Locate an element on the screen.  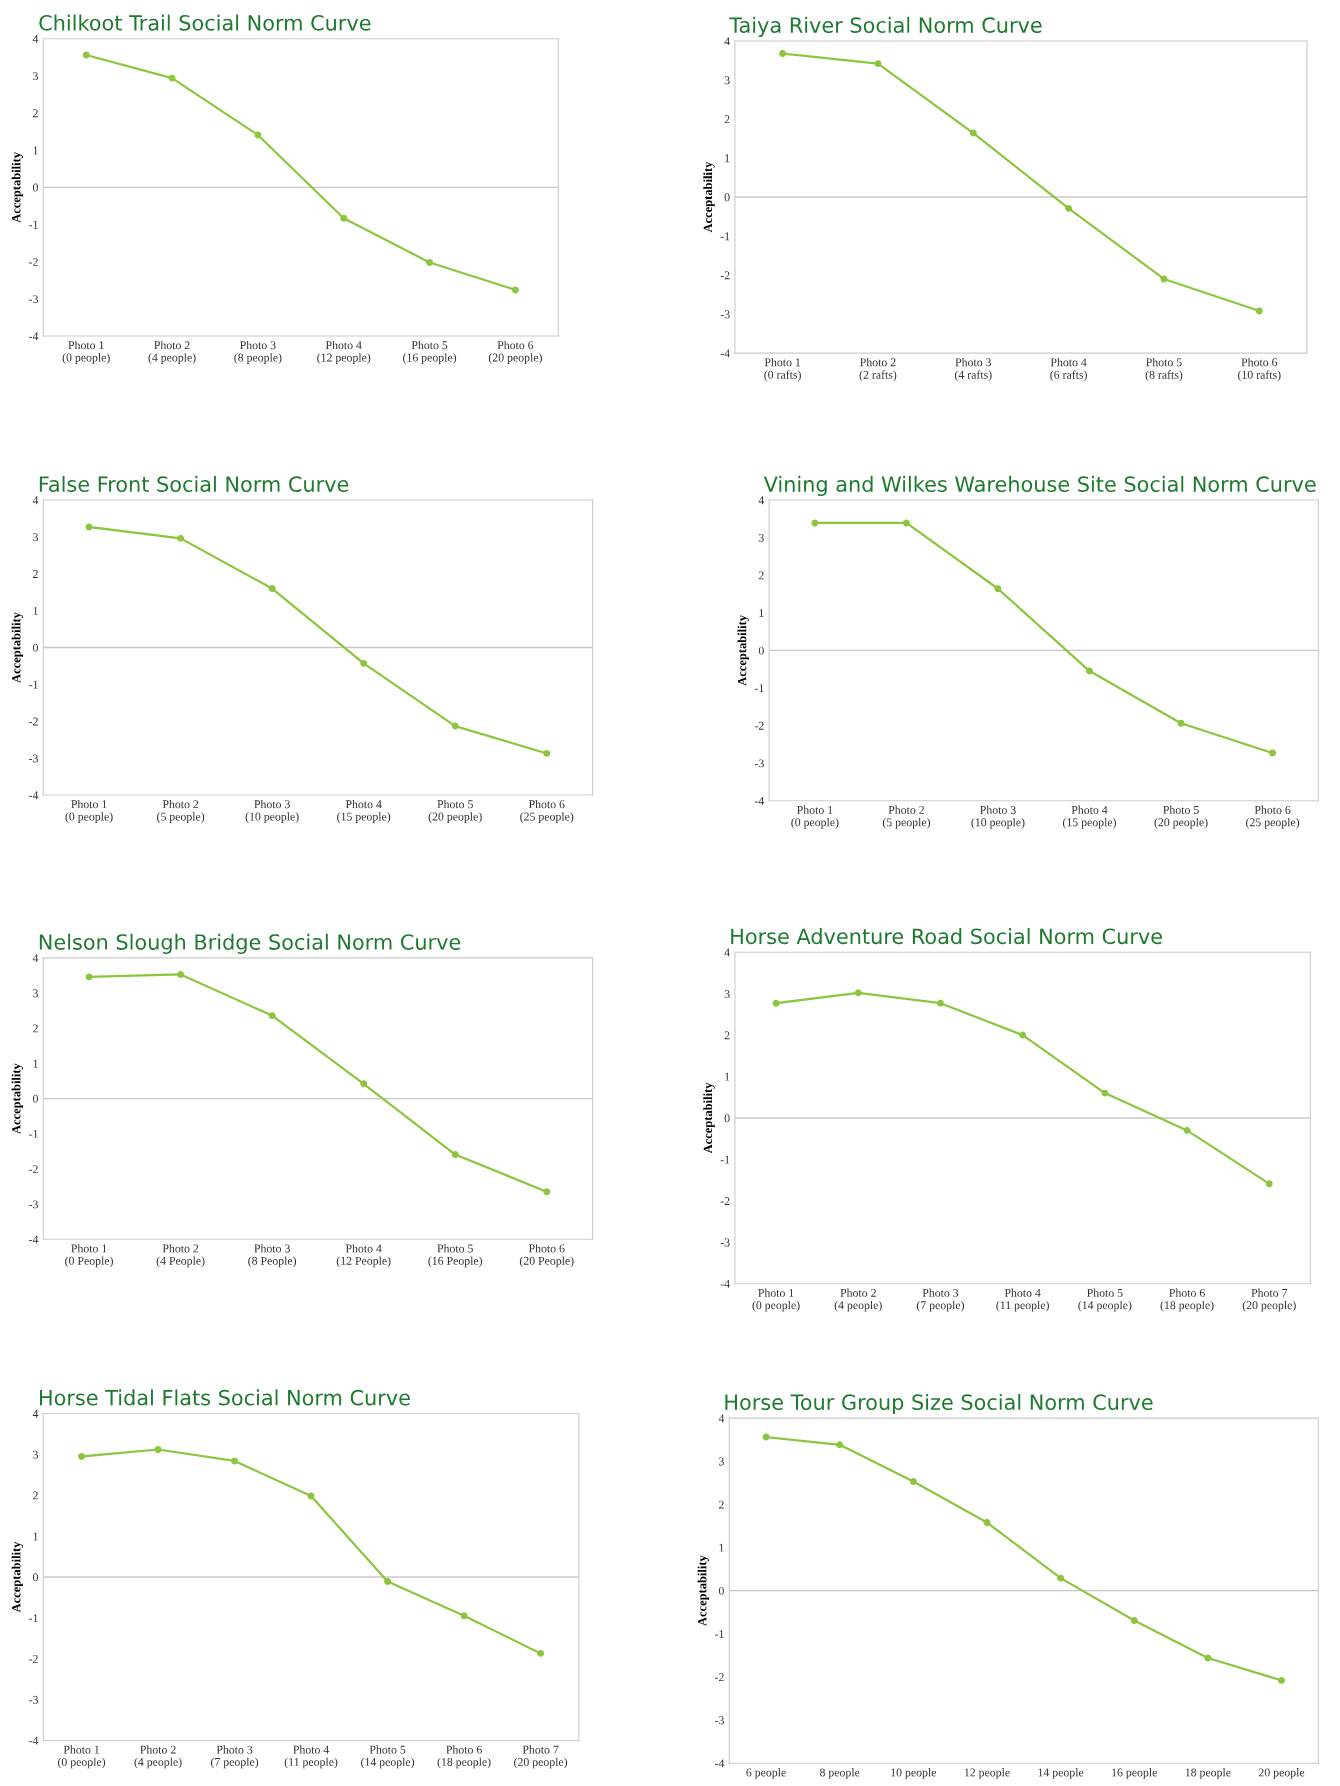
chart-title: Chilkoot Trail Social Norm Curve is located at coordinates (205, 22).